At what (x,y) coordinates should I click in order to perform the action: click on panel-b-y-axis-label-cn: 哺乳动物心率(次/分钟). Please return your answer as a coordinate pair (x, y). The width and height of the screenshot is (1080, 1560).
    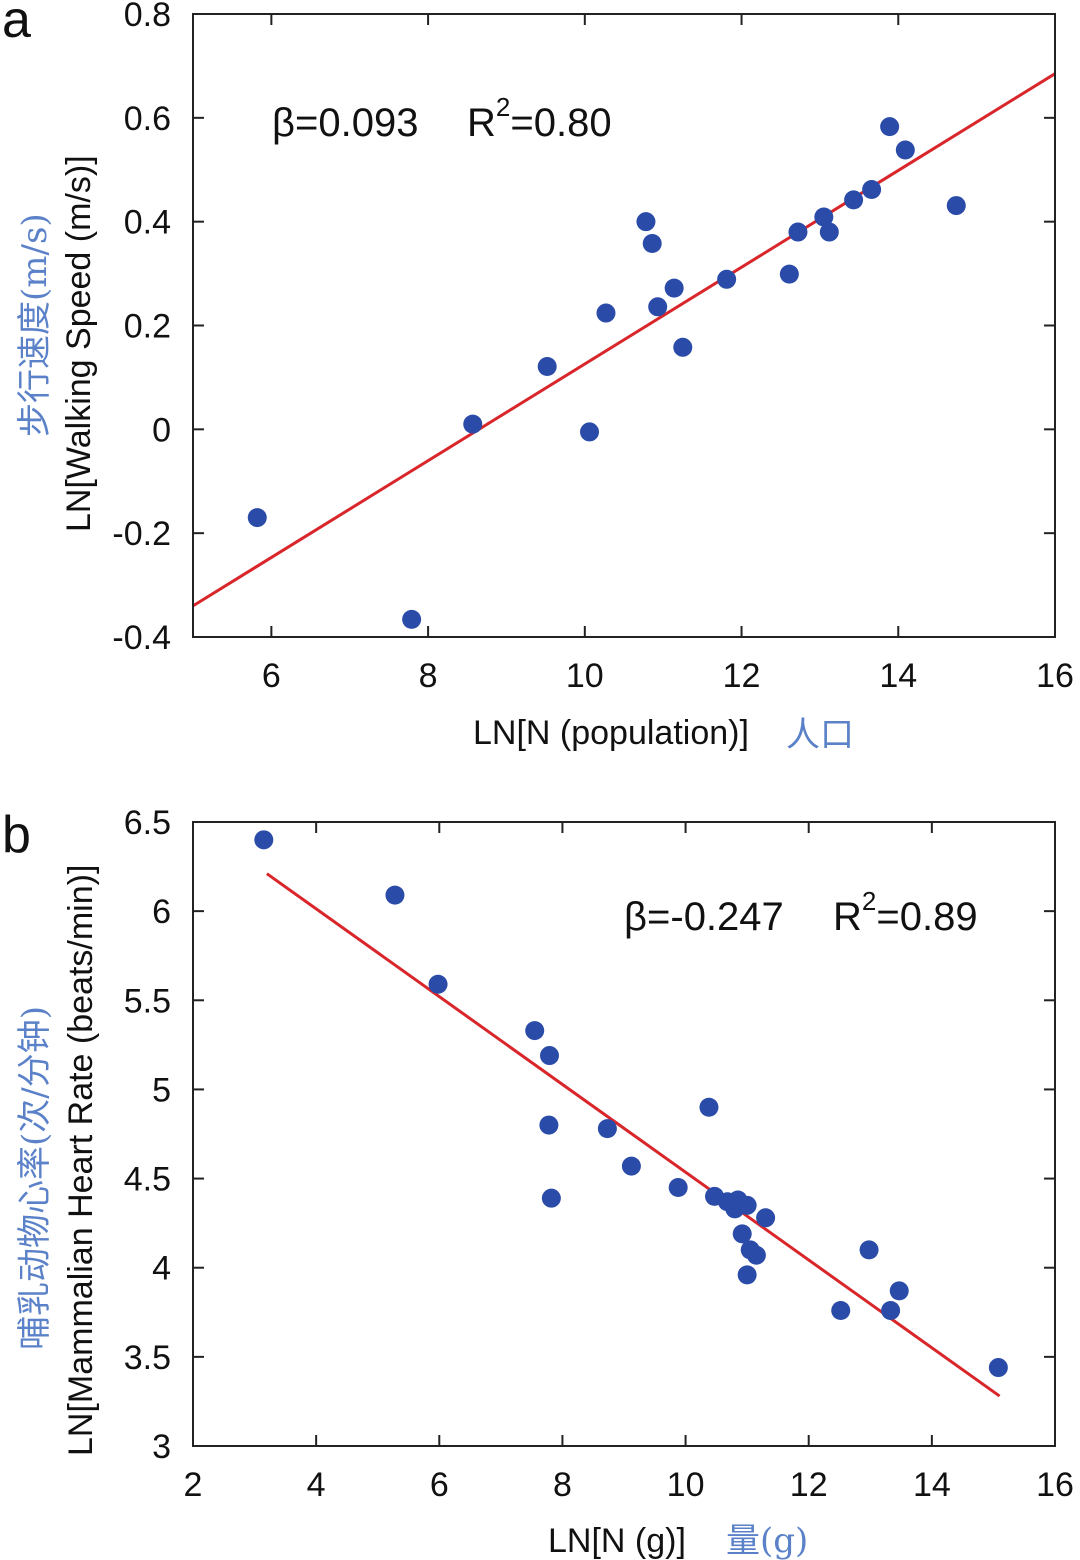
    Looking at the image, I should click on (35, 1178).